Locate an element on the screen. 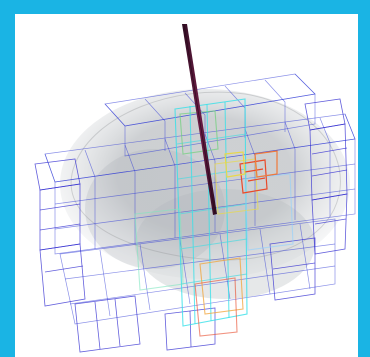 The height and width of the screenshot is (357, 370). probe is located at coordinates (199, 119).